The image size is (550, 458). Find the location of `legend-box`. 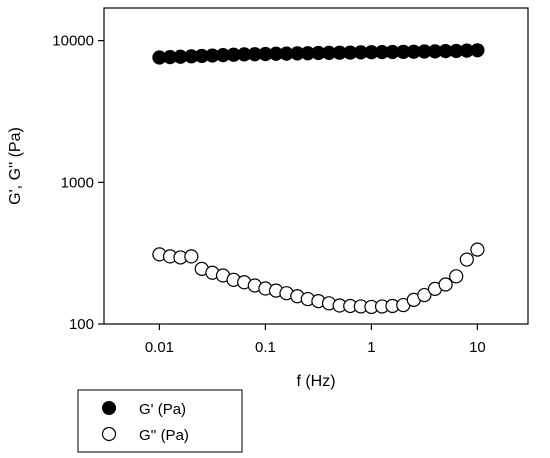

legend-box is located at coordinates (160, 421).